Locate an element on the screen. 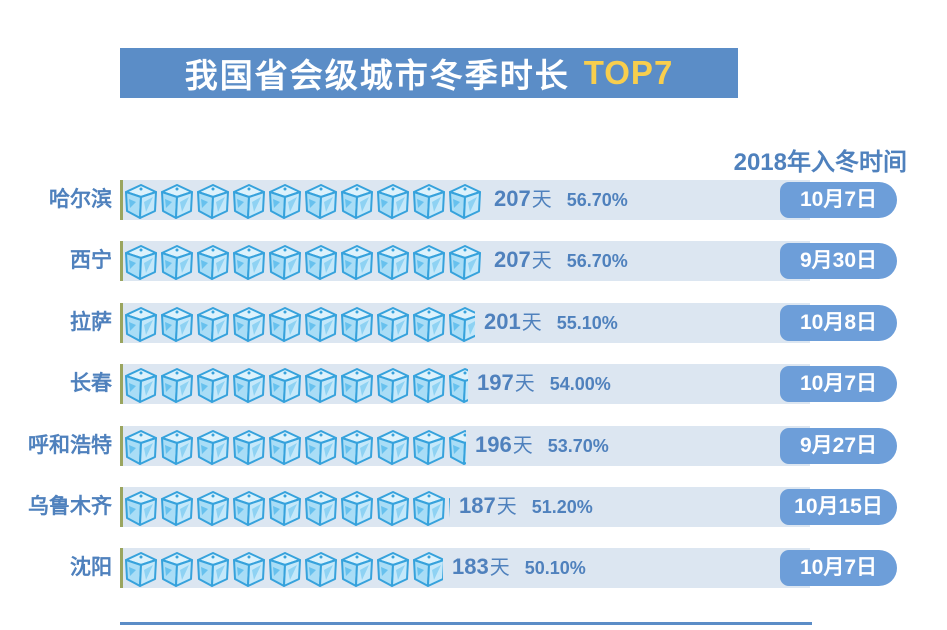 This screenshot has width=947, height=630. date-badge: 9月30日 is located at coordinates (838, 261).